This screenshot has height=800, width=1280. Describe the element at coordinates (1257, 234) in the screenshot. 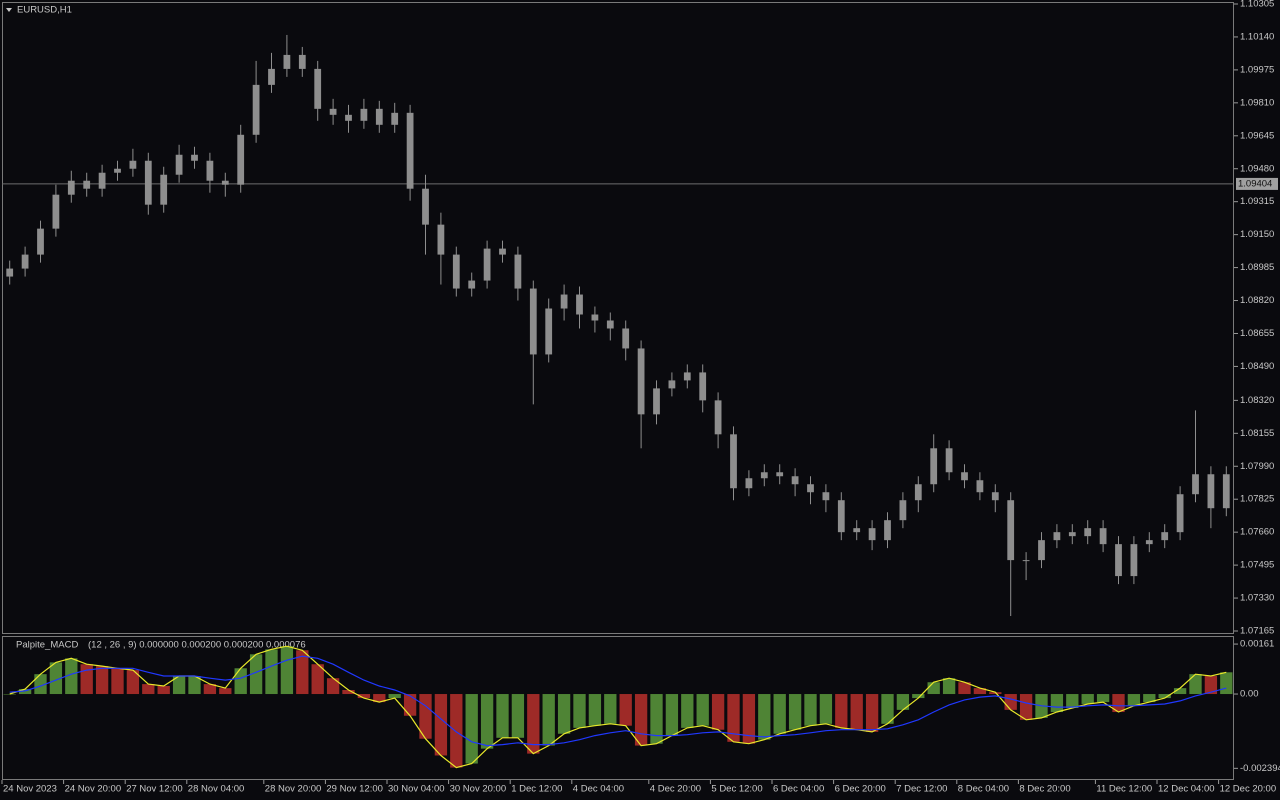

I see `y-tick-label: 1.09150` at that location.